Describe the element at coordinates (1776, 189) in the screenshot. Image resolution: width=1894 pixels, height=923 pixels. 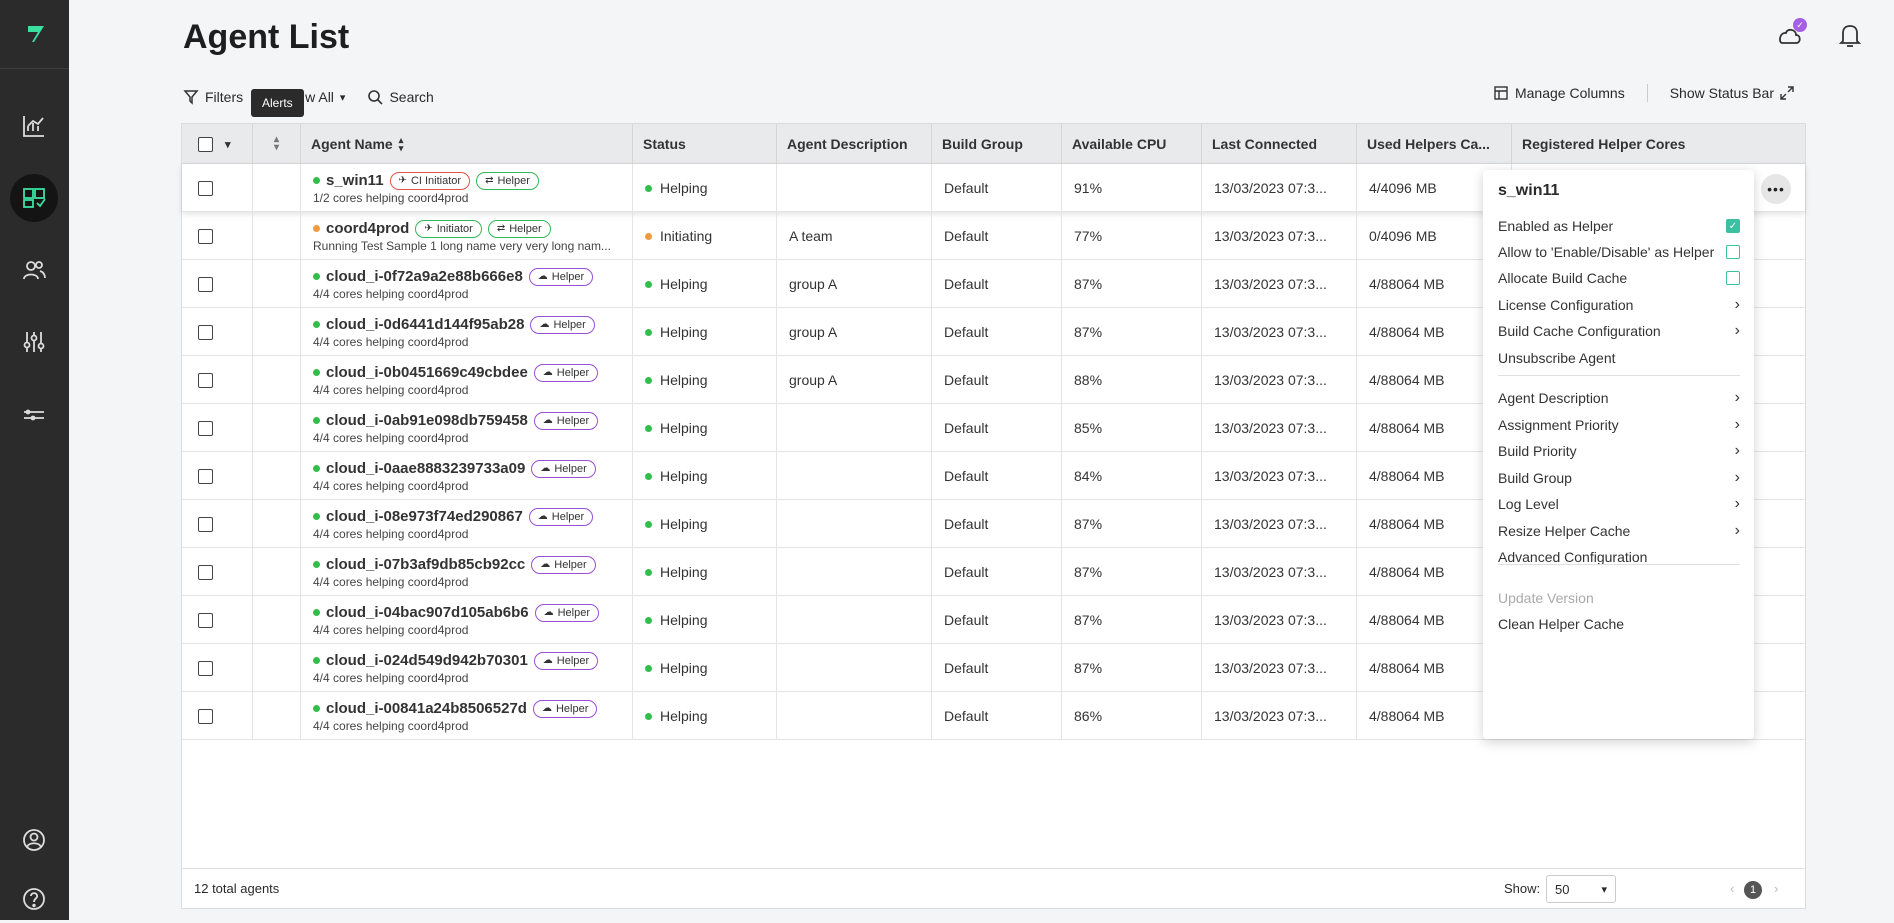
I see `row-actions-button: •••` at that location.